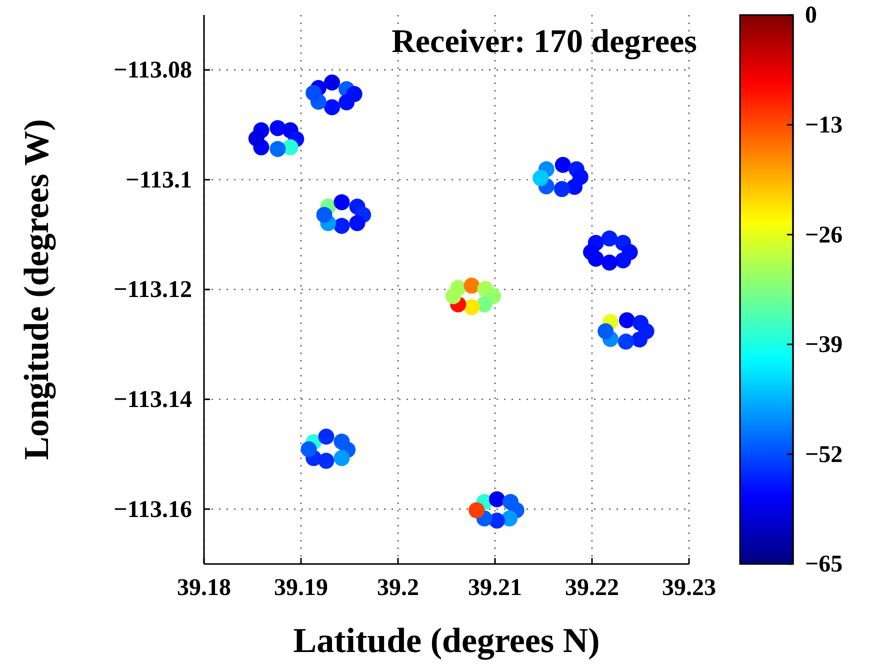 The image size is (873, 667). Describe the element at coordinates (204, 588) in the screenshot. I see `x-tick-label: 39.18` at that location.